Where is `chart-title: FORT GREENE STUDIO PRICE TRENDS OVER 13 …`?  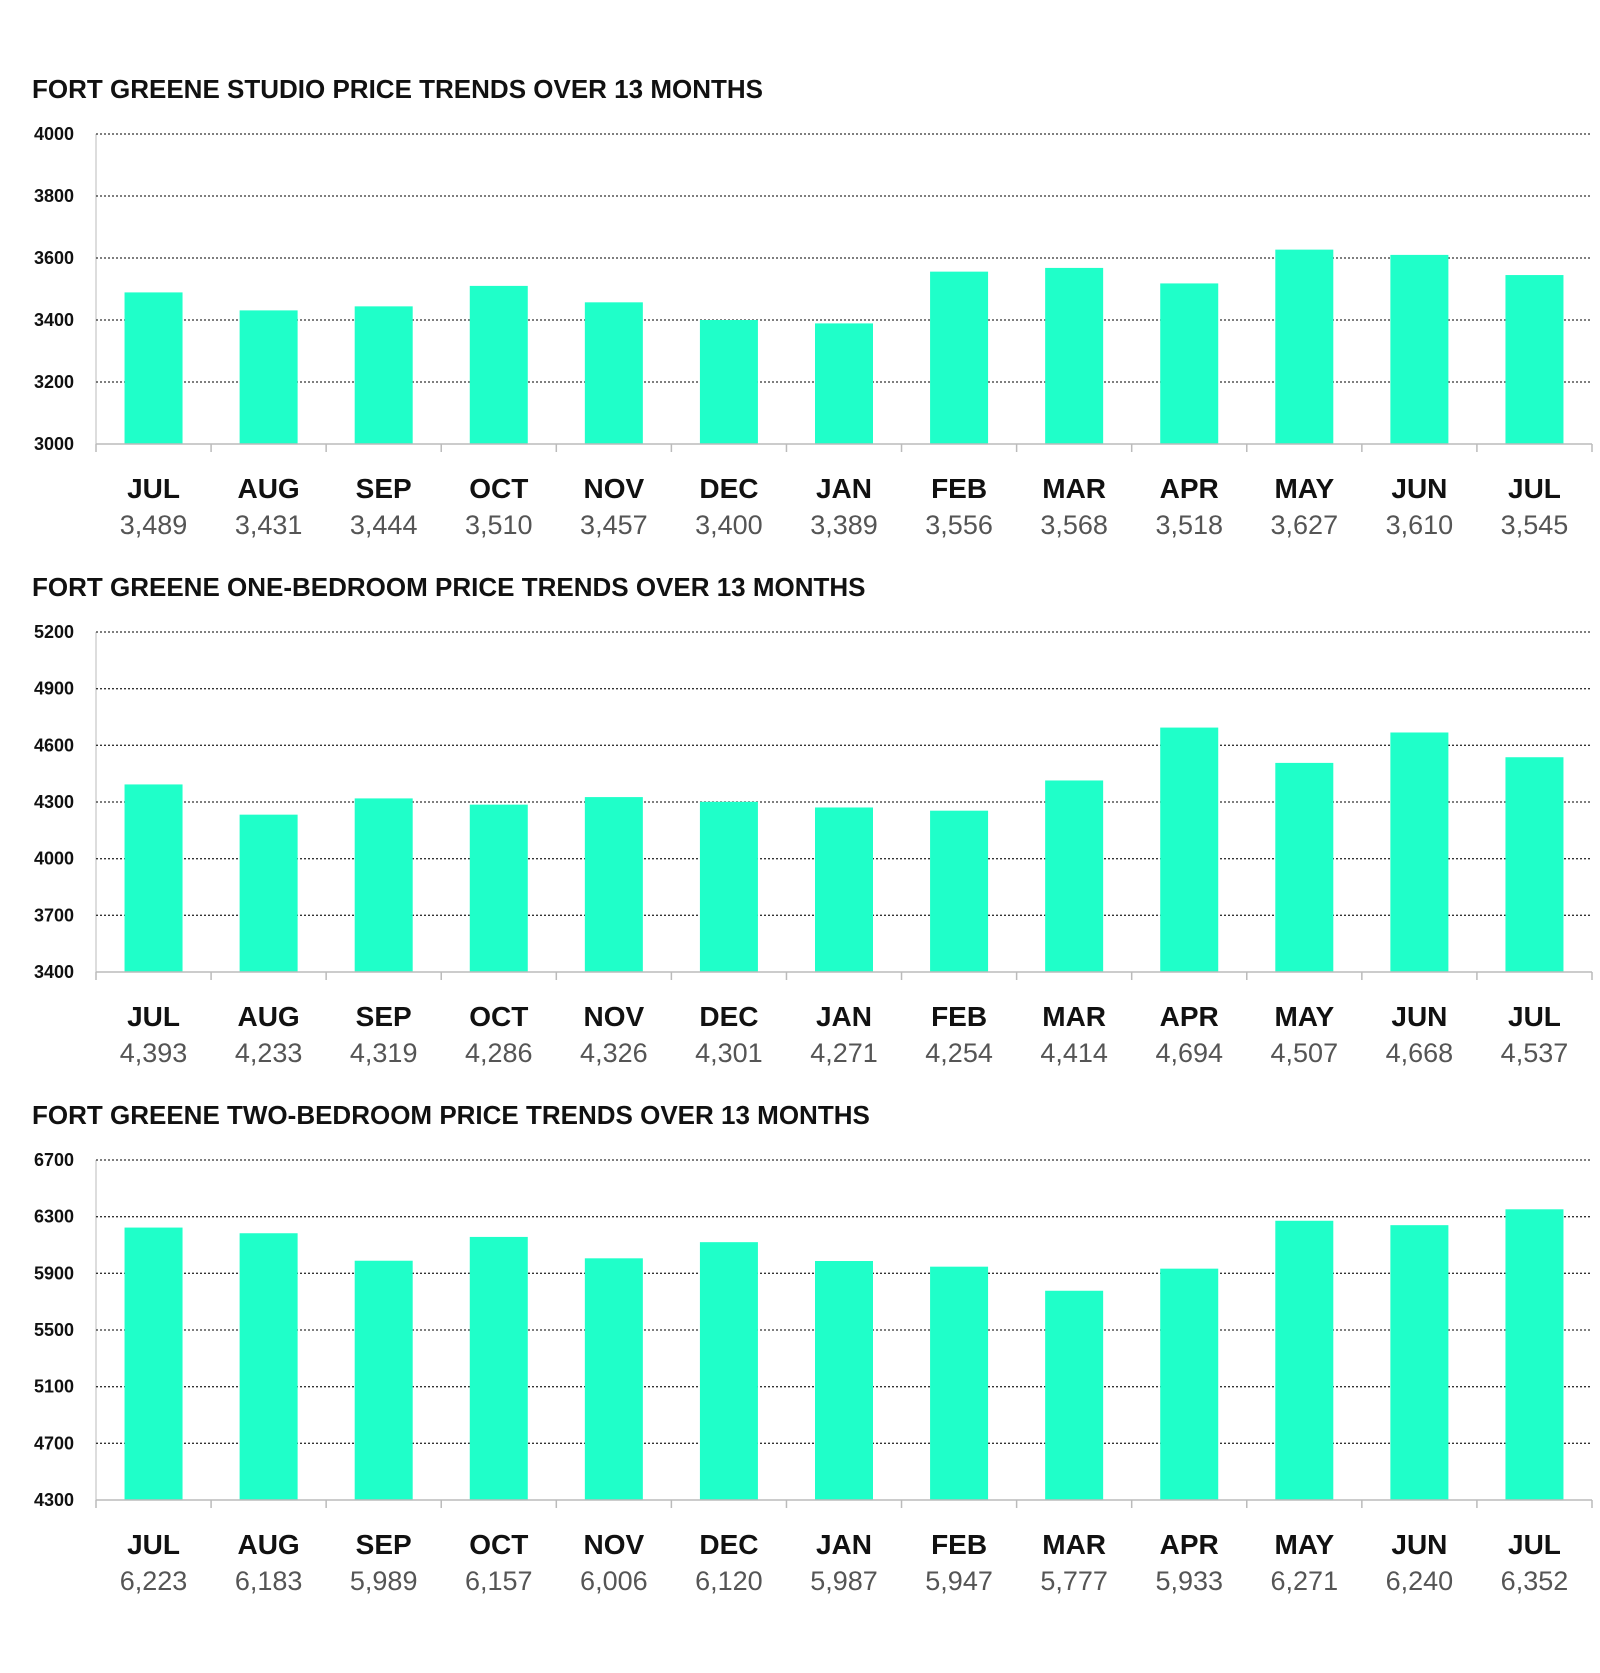 chart-title: FORT GREENE STUDIO PRICE TRENDS OVER 13 … is located at coordinates (397, 89).